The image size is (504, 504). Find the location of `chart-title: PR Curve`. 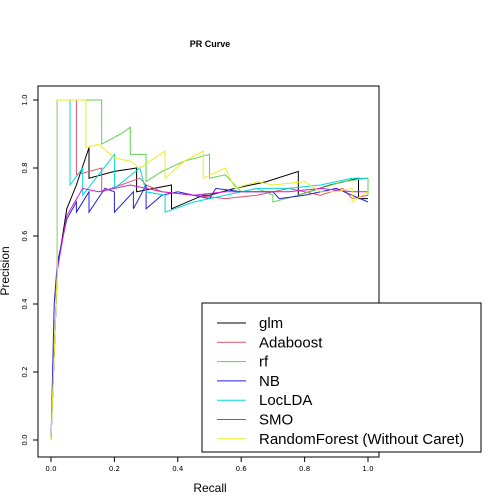

chart-title: PR Curve is located at coordinates (210, 44).